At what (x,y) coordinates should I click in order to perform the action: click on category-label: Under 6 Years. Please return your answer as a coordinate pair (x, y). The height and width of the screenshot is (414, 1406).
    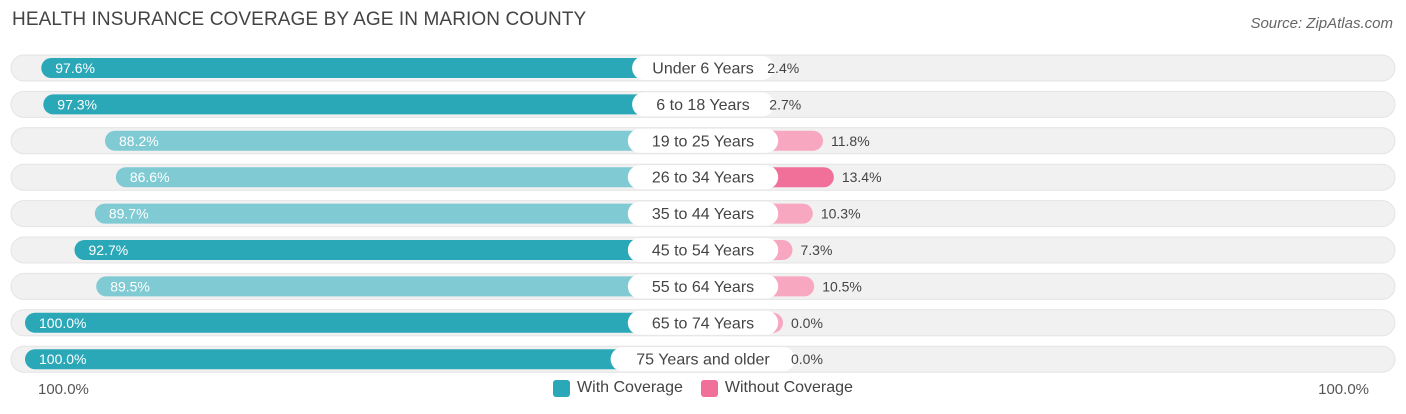
    Looking at the image, I should click on (702, 69).